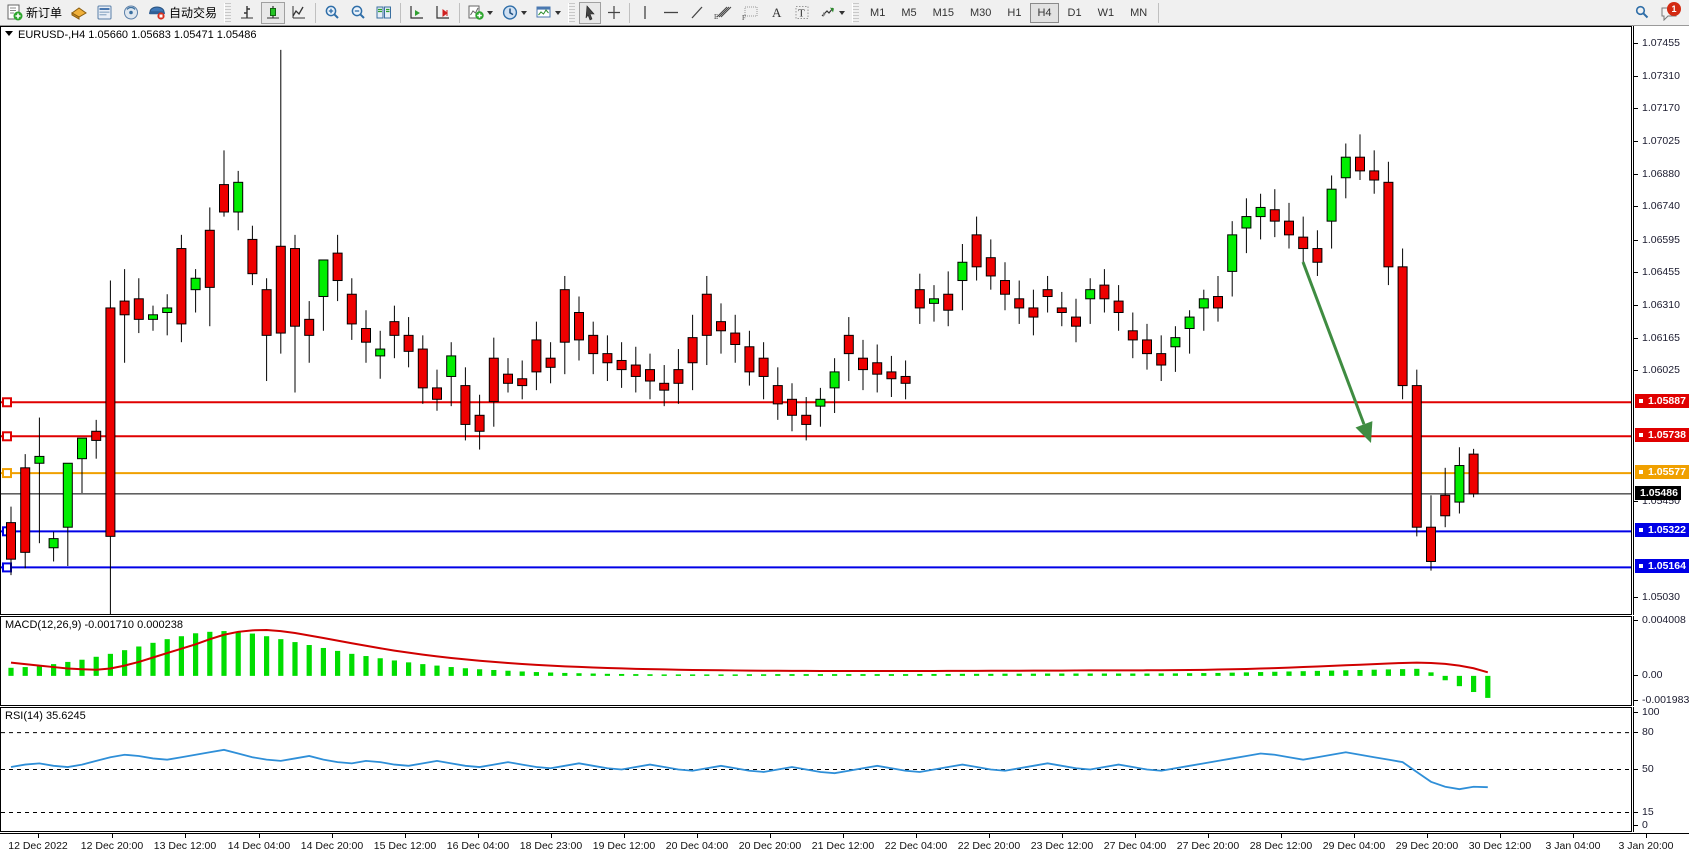 This screenshot has width=1689, height=861. Describe the element at coordinates (79, 13) in the screenshot. I see `expert-advisors-button` at that location.